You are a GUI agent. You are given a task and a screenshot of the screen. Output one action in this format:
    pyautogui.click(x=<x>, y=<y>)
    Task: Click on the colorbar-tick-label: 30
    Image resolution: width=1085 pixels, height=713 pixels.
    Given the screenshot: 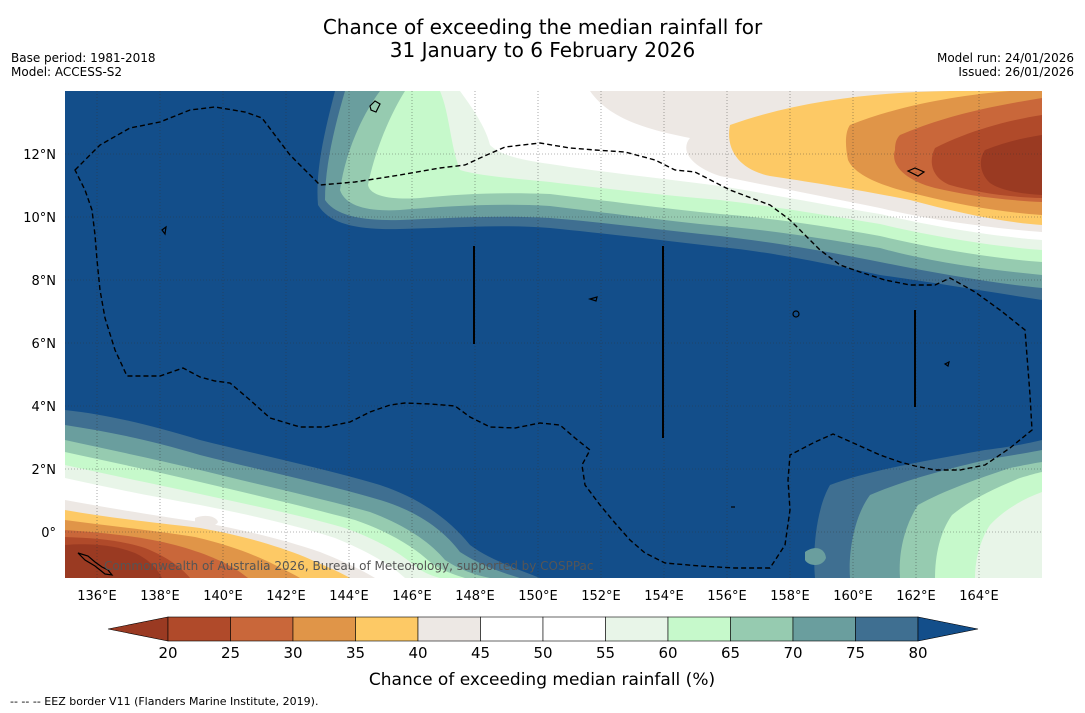 What is the action you would take?
    pyautogui.click(x=292, y=653)
    